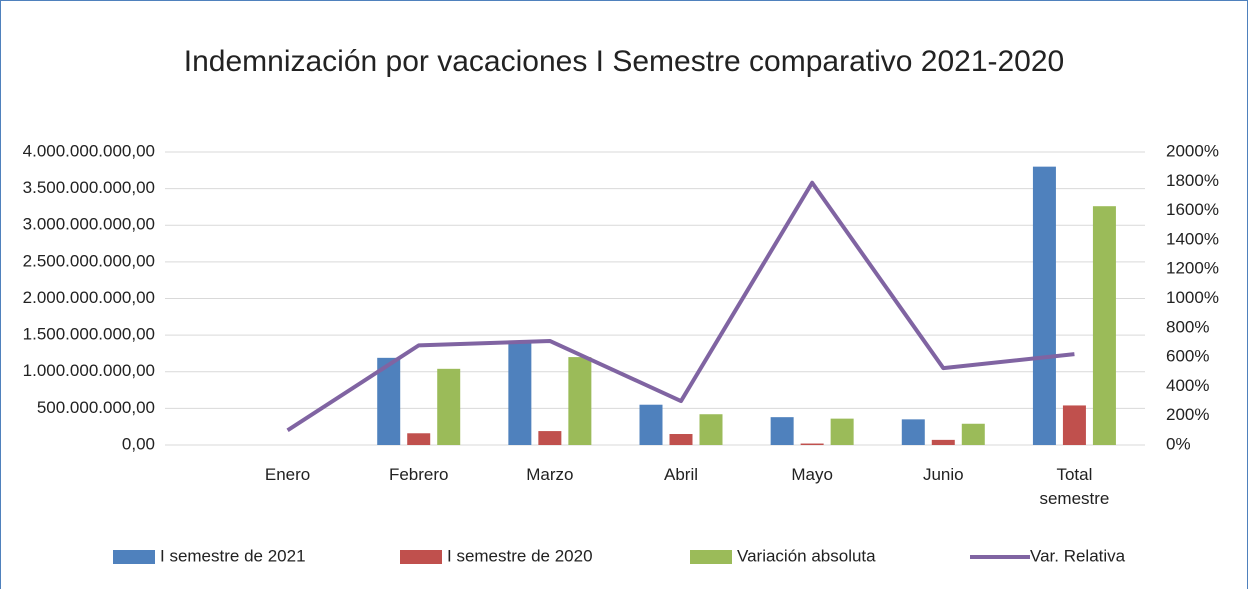 This screenshot has width=1248, height=589. Describe the element at coordinates (89, 297) in the screenshot. I see `y-tick-label: 2.000.000.000,00` at that location.